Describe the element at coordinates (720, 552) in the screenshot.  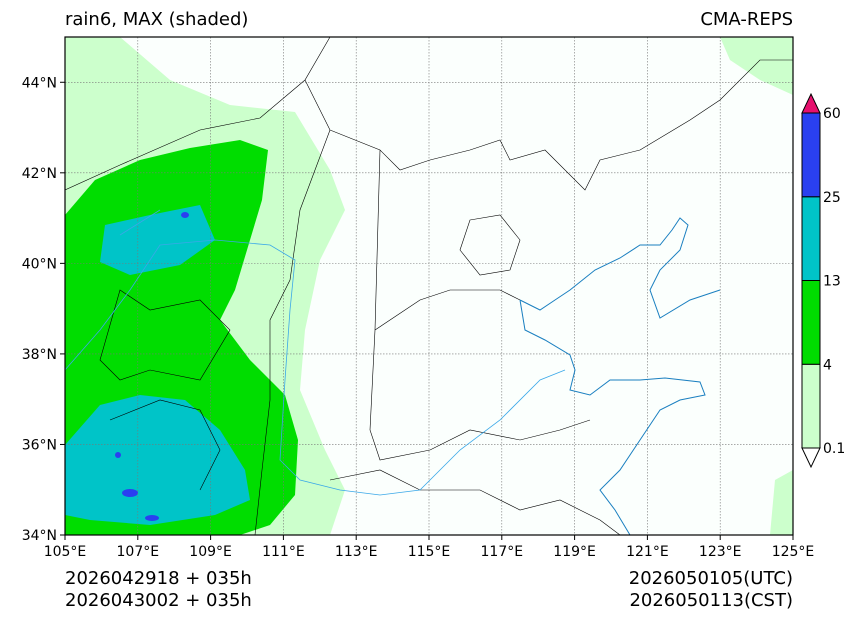
I see `lon-tick-label: 123°E` at that location.